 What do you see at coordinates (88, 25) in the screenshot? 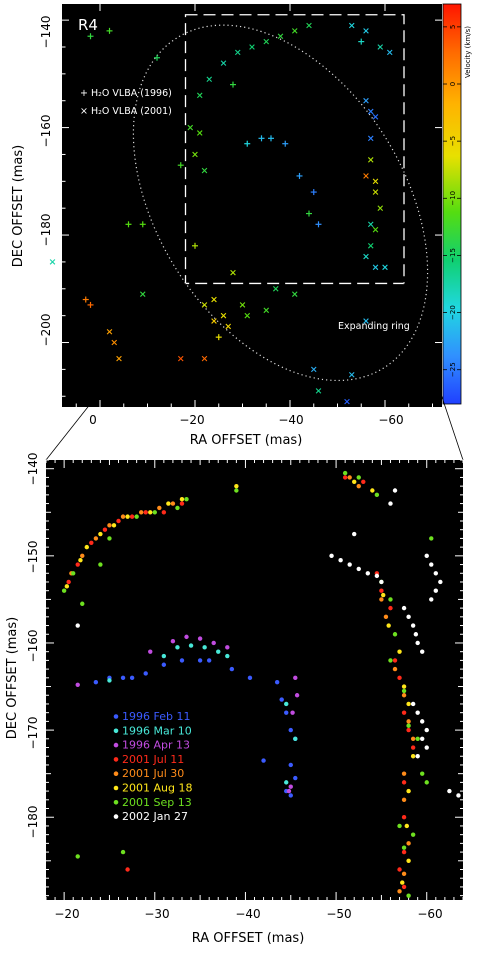
I see `panel-label: R4` at bounding box center [88, 25].